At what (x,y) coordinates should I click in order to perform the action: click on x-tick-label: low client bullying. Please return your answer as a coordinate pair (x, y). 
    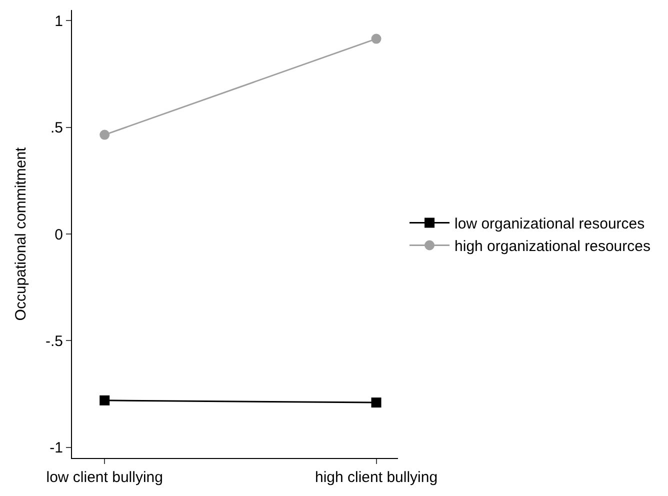
    Looking at the image, I should click on (104, 477).